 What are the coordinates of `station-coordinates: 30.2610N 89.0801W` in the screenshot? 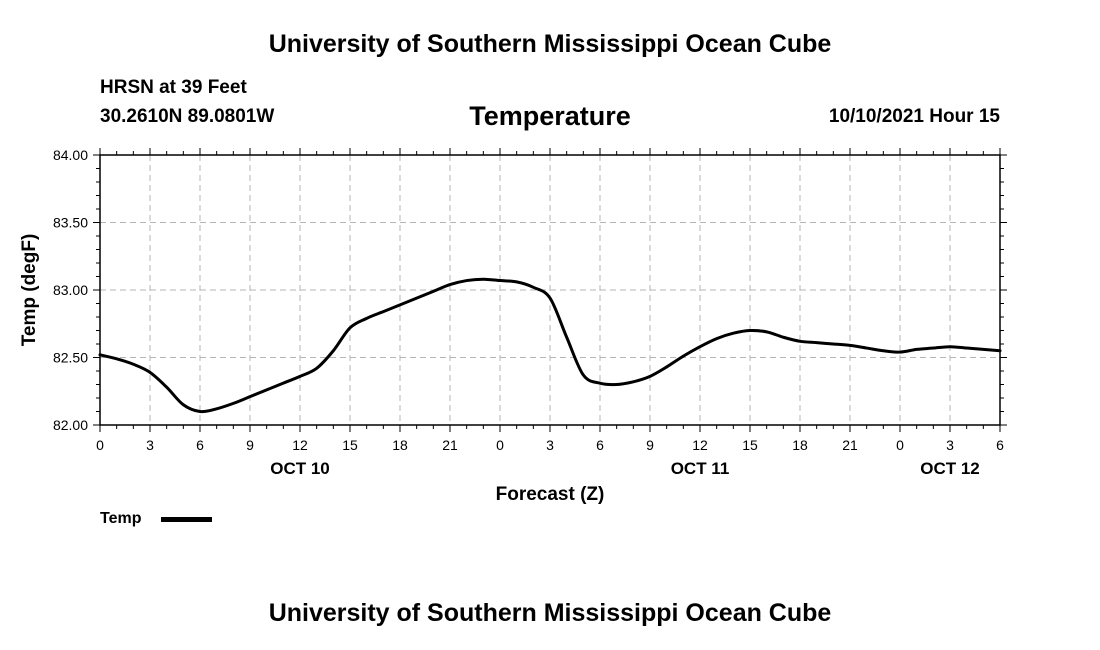 It's located at (187, 116).